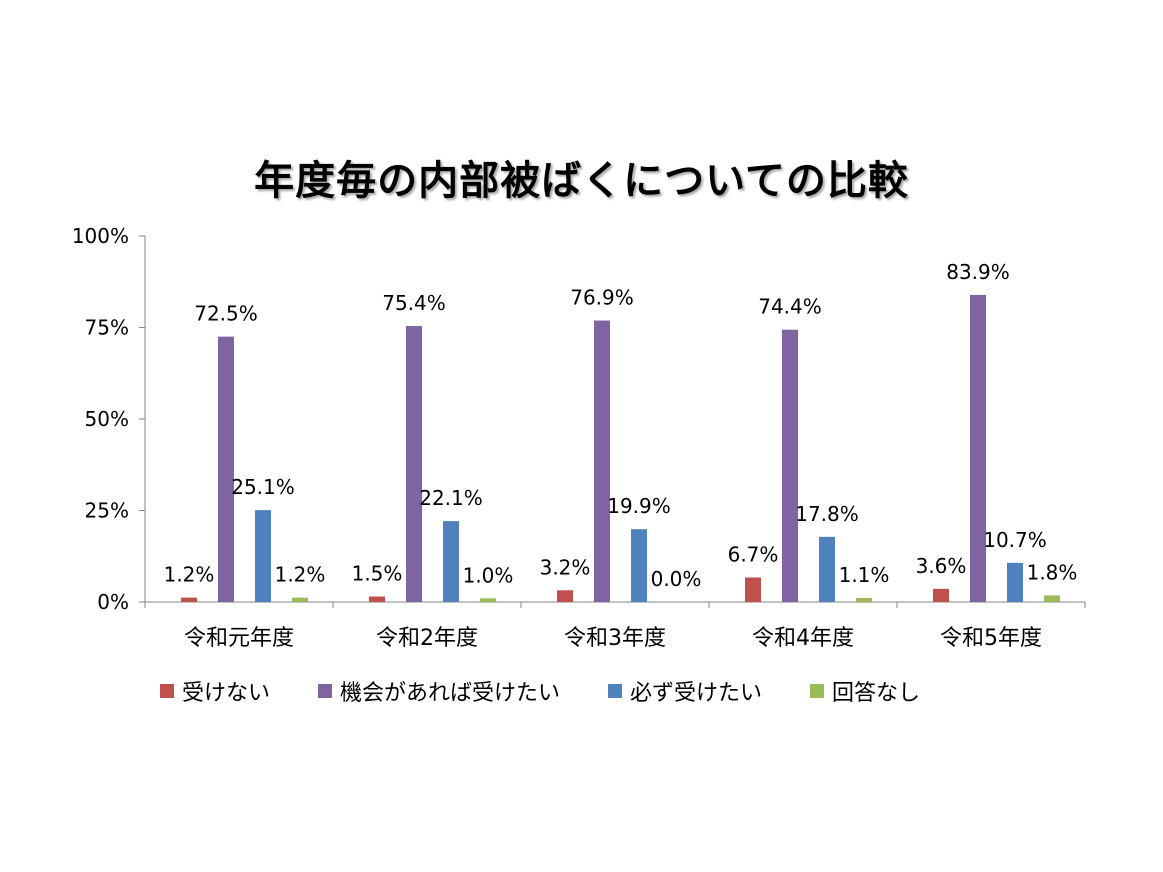 Image resolution: width=1163 pixels, height=872 pixels. I want to click on legend-item: 機会があれば受けたい, so click(439, 691).